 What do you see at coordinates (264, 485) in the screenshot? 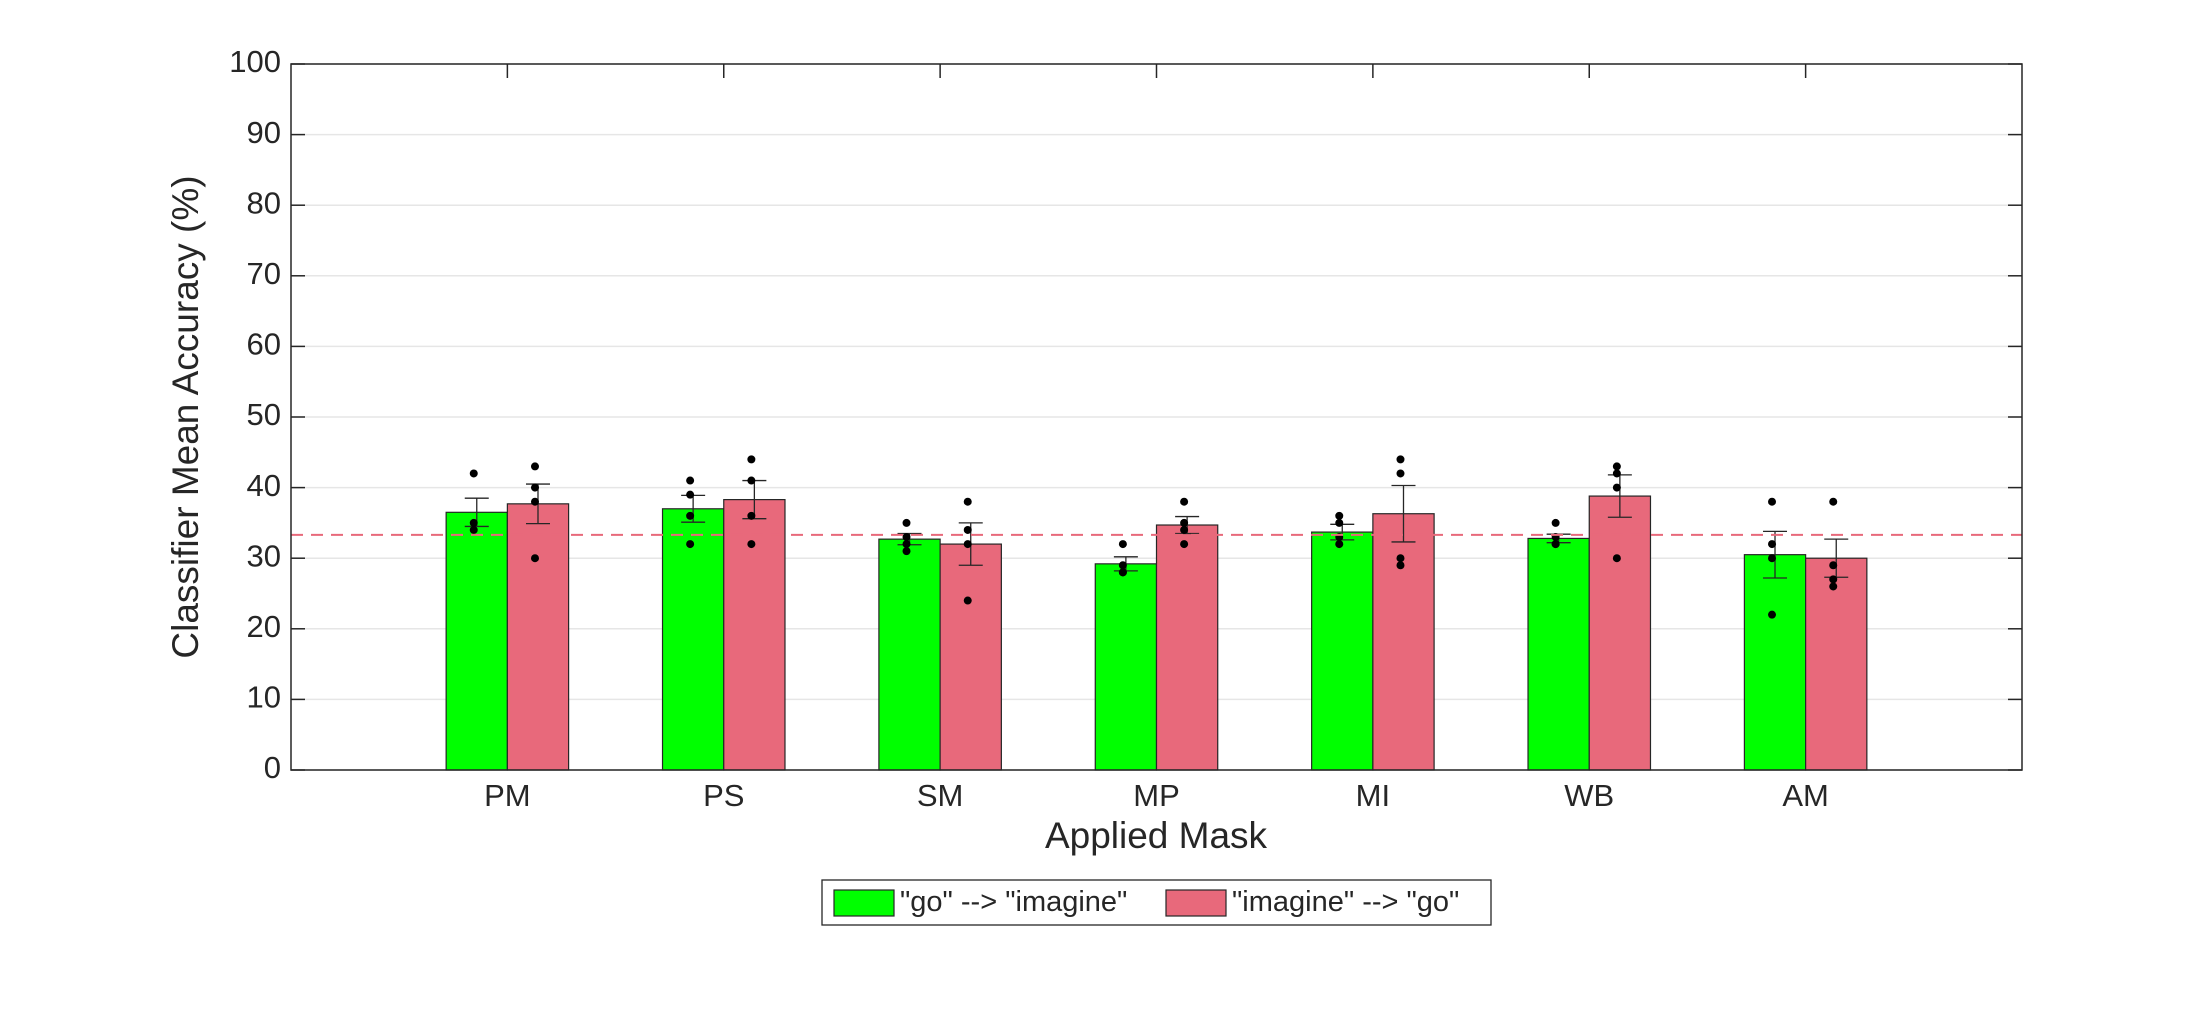
I see `y-tick-label: 40` at bounding box center [264, 485].